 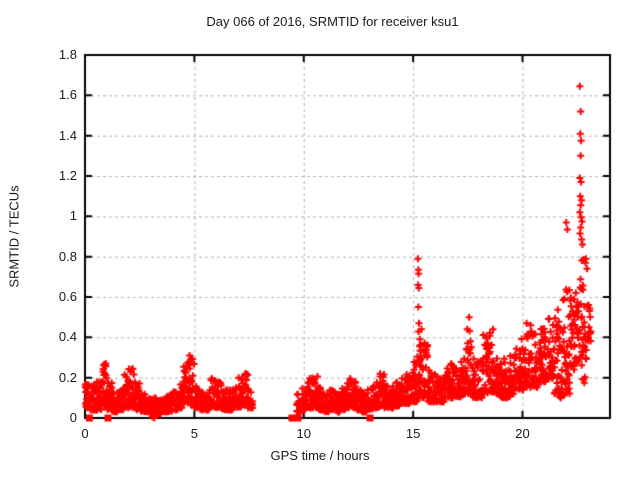 What do you see at coordinates (67, 135) in the screenshot?
I see `y-tick-label: 1.4` at bounding box center [67, 135].